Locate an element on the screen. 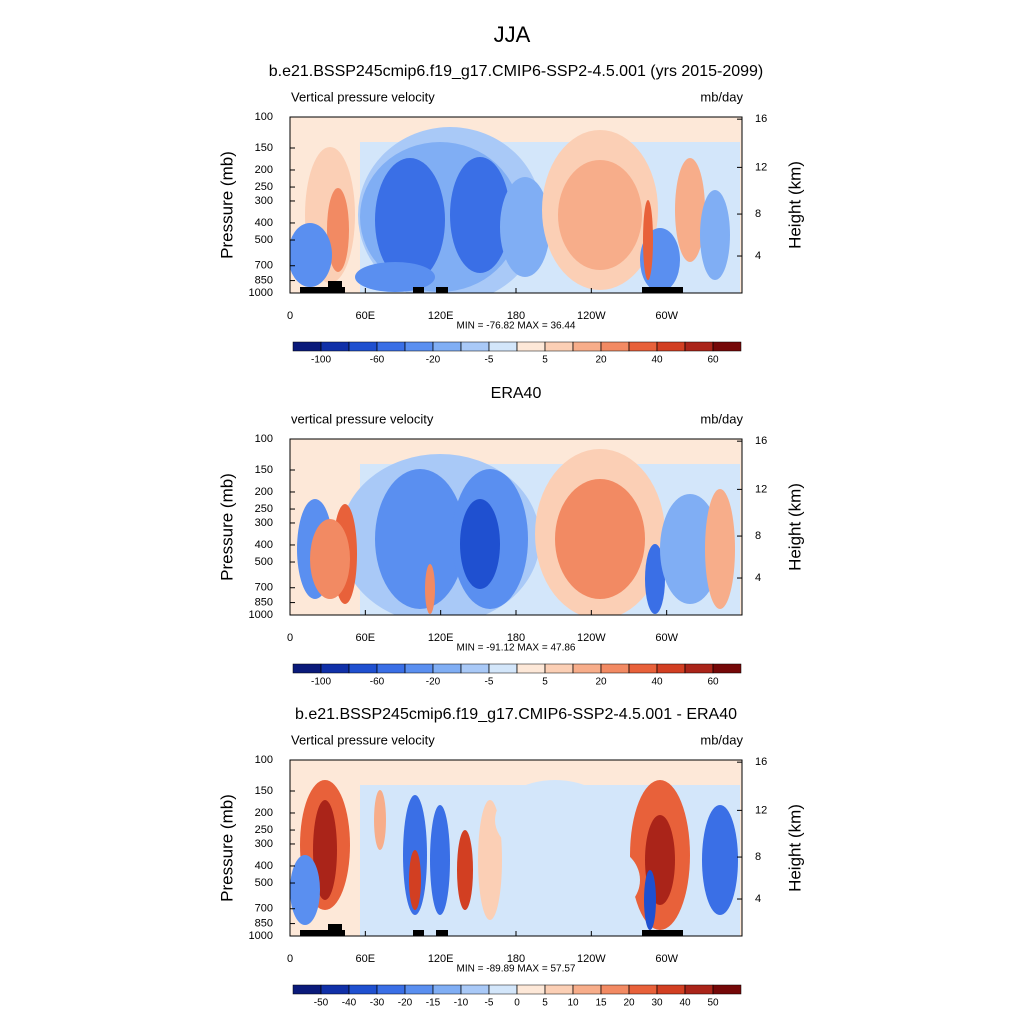  y-tick-label: 150 is located at coordinates (264, 791).